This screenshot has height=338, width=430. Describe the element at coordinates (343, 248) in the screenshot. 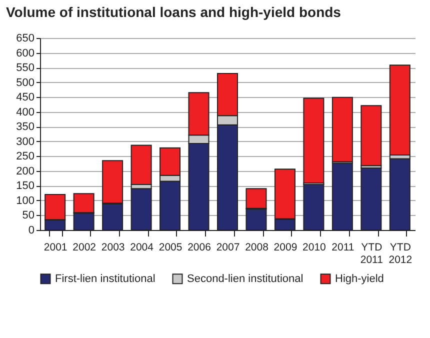

I see `x-tick-label: 2011` at that location.